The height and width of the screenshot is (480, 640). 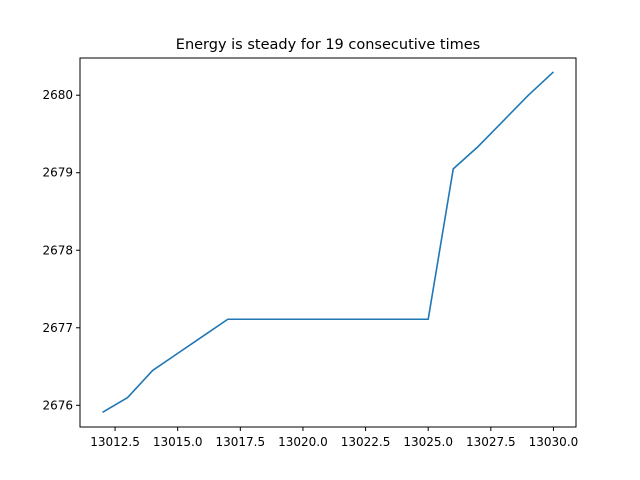 I want to click on x-tick-label: 13027.5, so click(x=491, y=442).